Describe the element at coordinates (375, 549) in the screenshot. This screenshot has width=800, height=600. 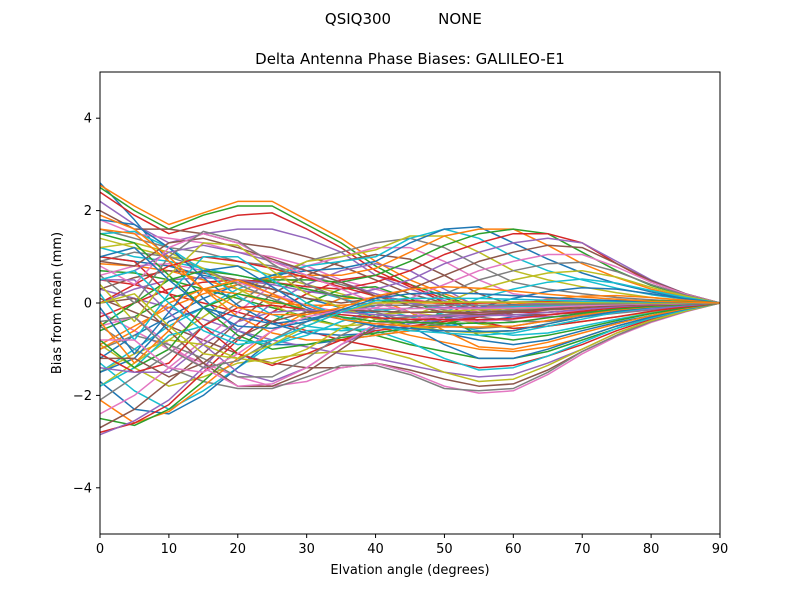
I see `x-tick-label: 40` at that location.